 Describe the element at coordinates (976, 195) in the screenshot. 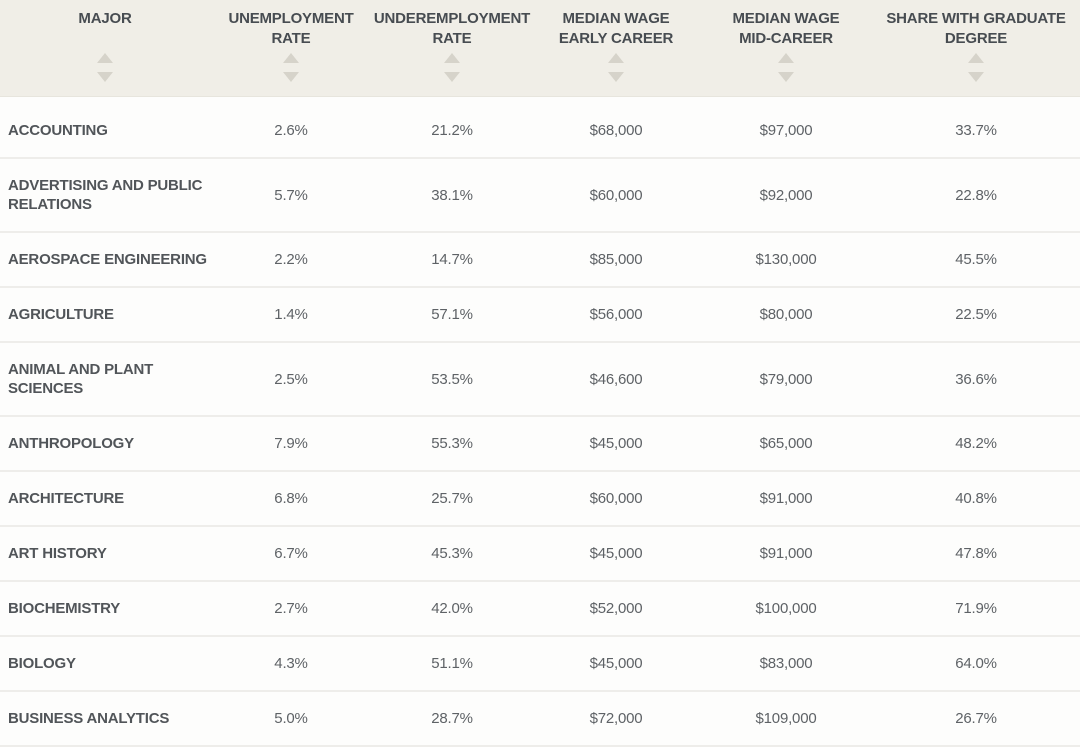

I see `cell-share_with_graduate_degree: 22.8%` at that location.